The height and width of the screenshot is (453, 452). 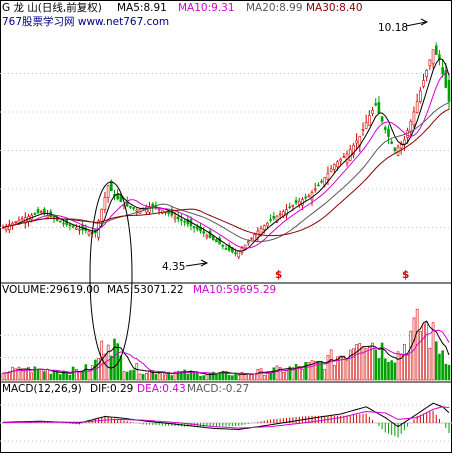 What do you see at coordinates (111, 389) in the screenshot?
I see `dif-label: DIF:0.29` at bounding box center [111, 389].